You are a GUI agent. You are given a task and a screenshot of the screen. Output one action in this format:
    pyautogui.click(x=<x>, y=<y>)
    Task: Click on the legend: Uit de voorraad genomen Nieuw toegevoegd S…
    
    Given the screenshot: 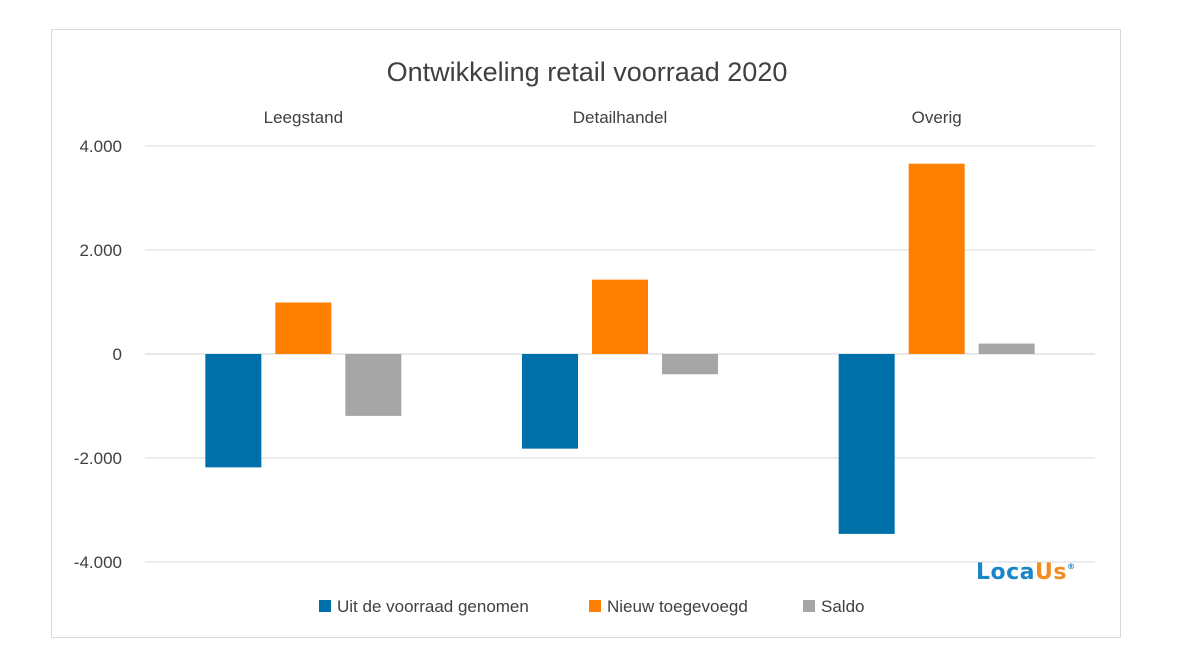 What is the action you would take?
    pyautogui.click(x=591, y=606)
    